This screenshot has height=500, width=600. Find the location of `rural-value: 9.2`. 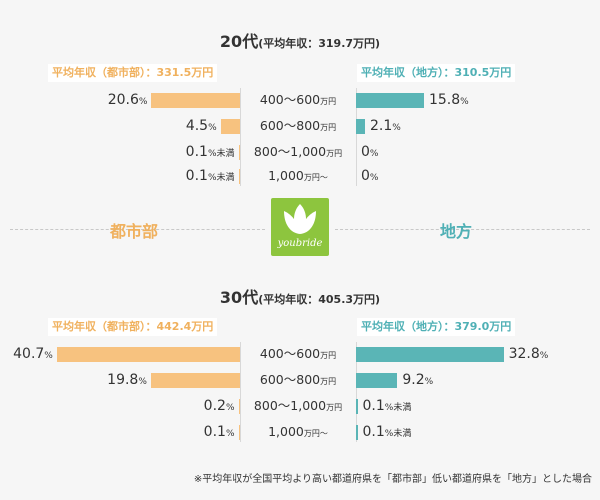

rural-value: 9.2 is located at coordinates (413, 380).